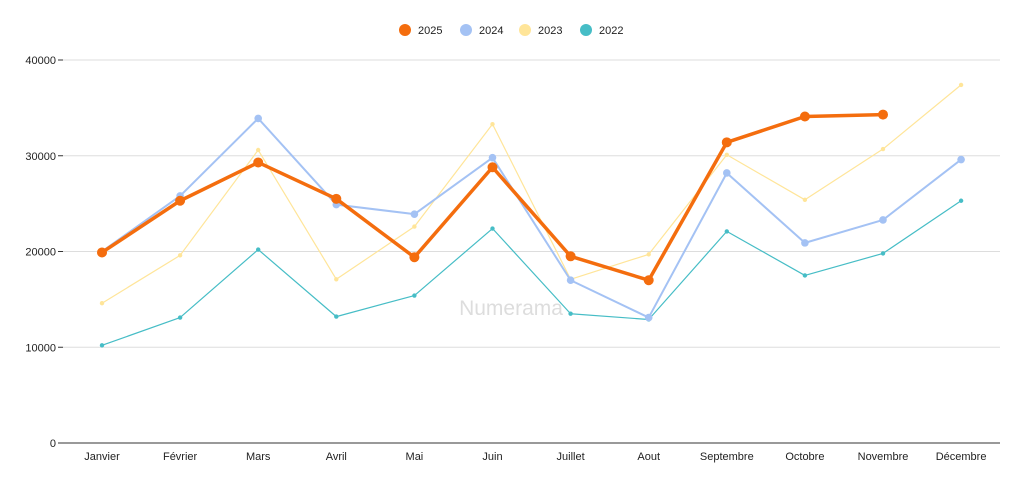  I want to click on legend-item-2025: 2025, so click(420, 30).